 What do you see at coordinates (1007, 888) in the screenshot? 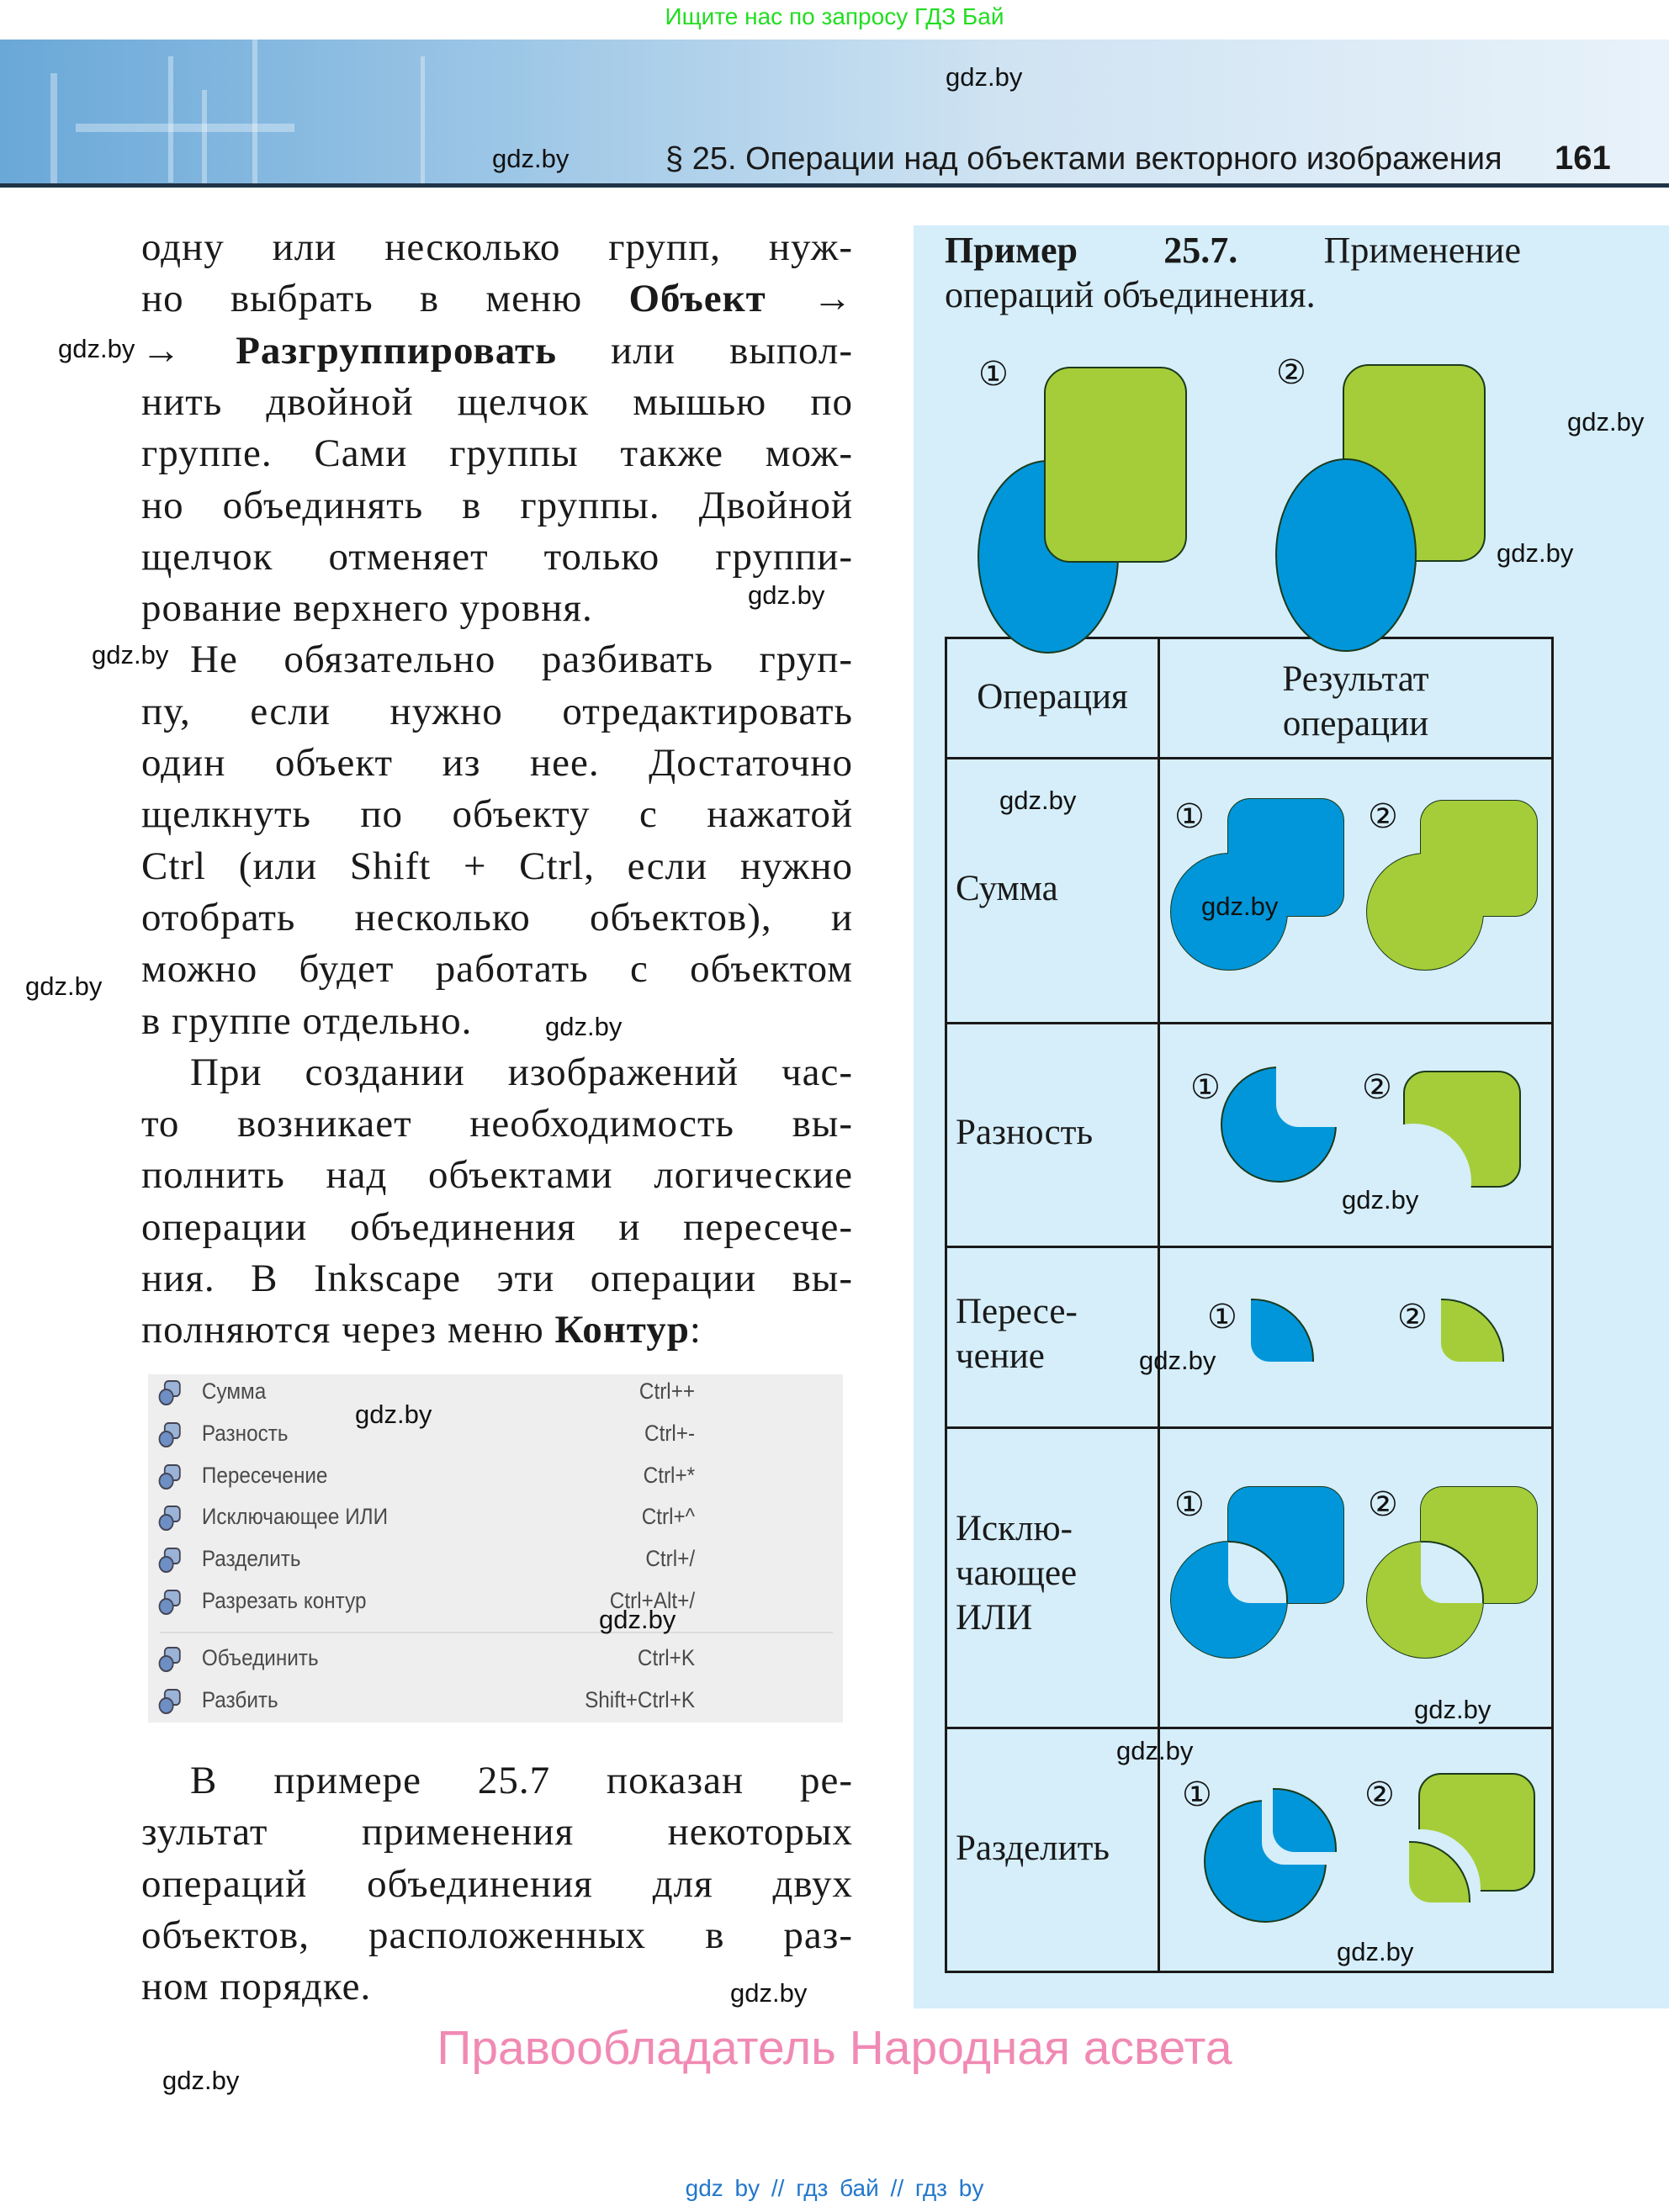
I see `operation-sum: Сумма` at bounding box center [1007, 888].